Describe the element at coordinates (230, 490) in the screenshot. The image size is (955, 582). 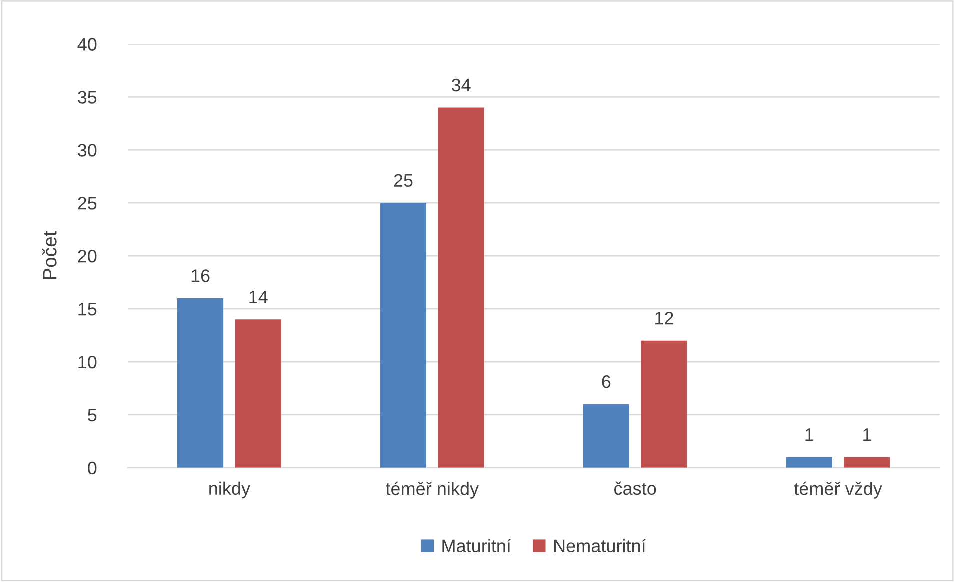
I see `x-tick-label: nikdy` at that location.